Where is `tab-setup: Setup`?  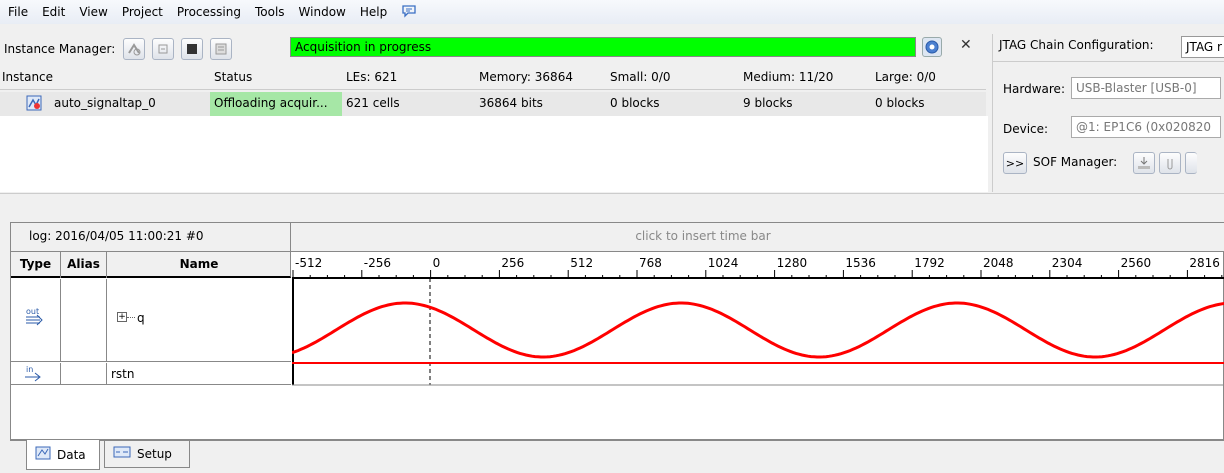 tab-setup: Setup is located at coordinates (147, 454).